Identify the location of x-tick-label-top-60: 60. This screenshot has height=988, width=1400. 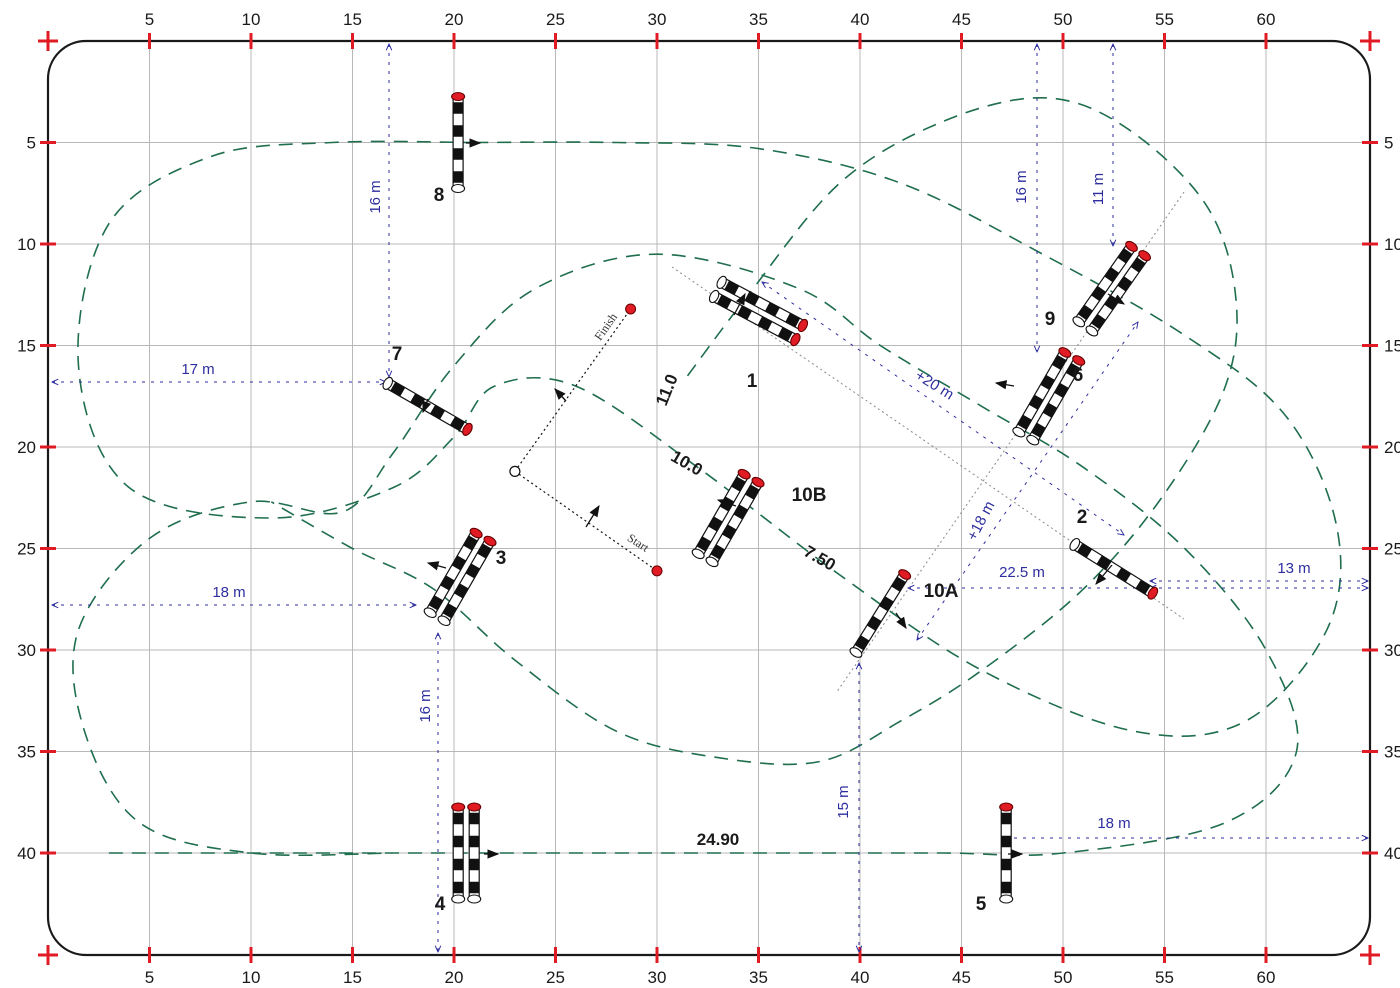
(1266, 19).